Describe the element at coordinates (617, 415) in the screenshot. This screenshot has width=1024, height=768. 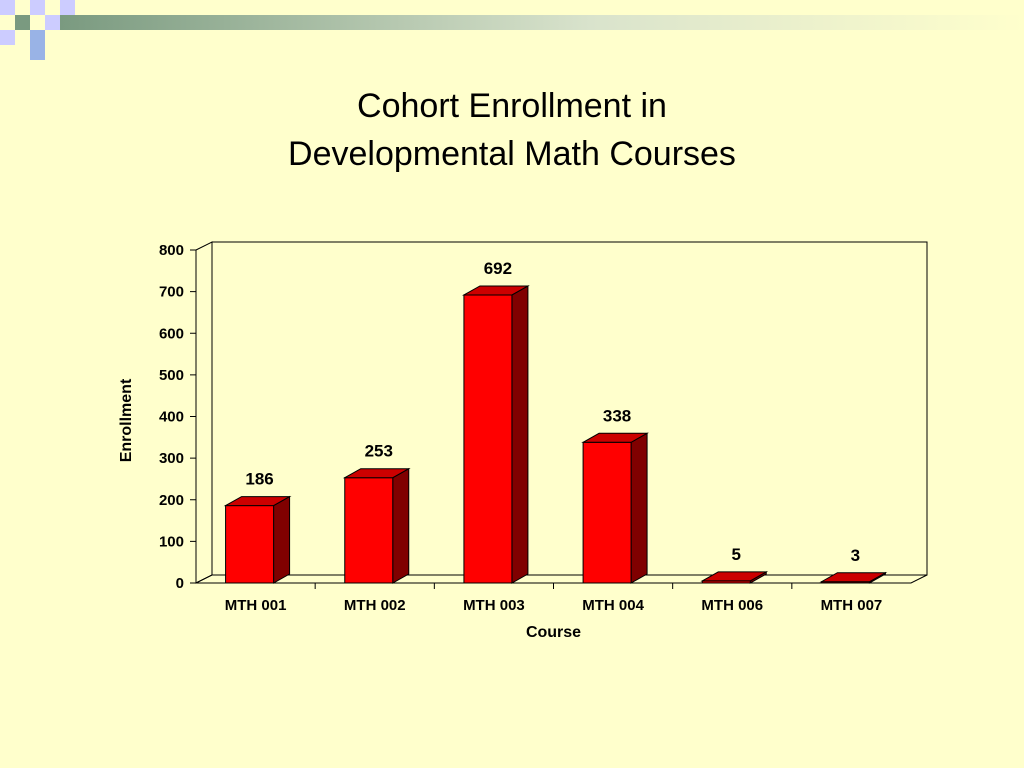
I see `data-label: 338` at that location.